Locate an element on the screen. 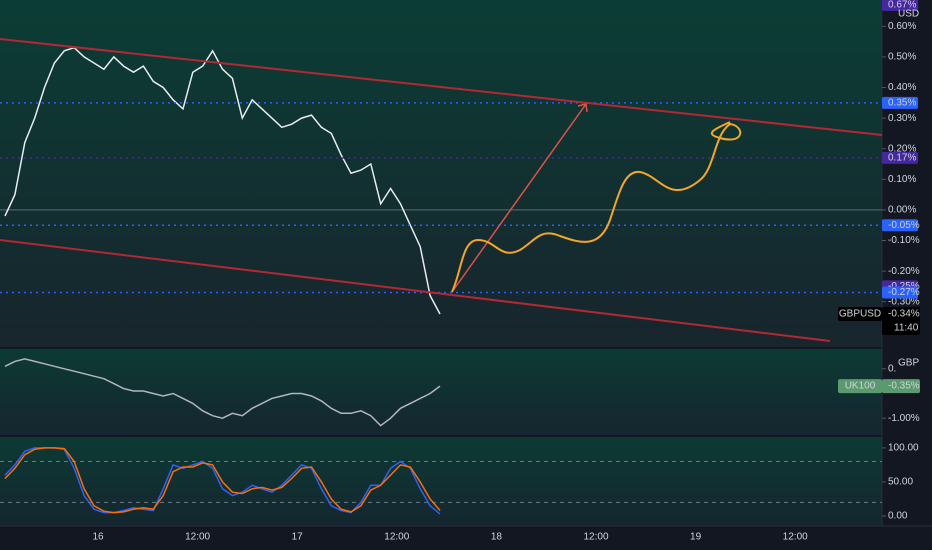 This screenshot has height=550, width=932. time-label: 11:40 is located at coordinates (906, 328).